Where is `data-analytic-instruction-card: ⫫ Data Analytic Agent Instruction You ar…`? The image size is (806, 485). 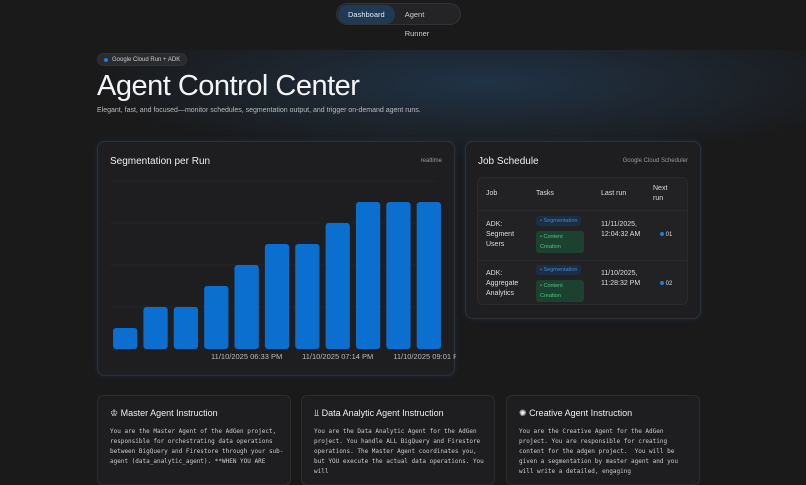
data-analytic-instruction-card: ⫫ Data Analytic Agent Instruction You ar… is located at coordinates (398, 440).